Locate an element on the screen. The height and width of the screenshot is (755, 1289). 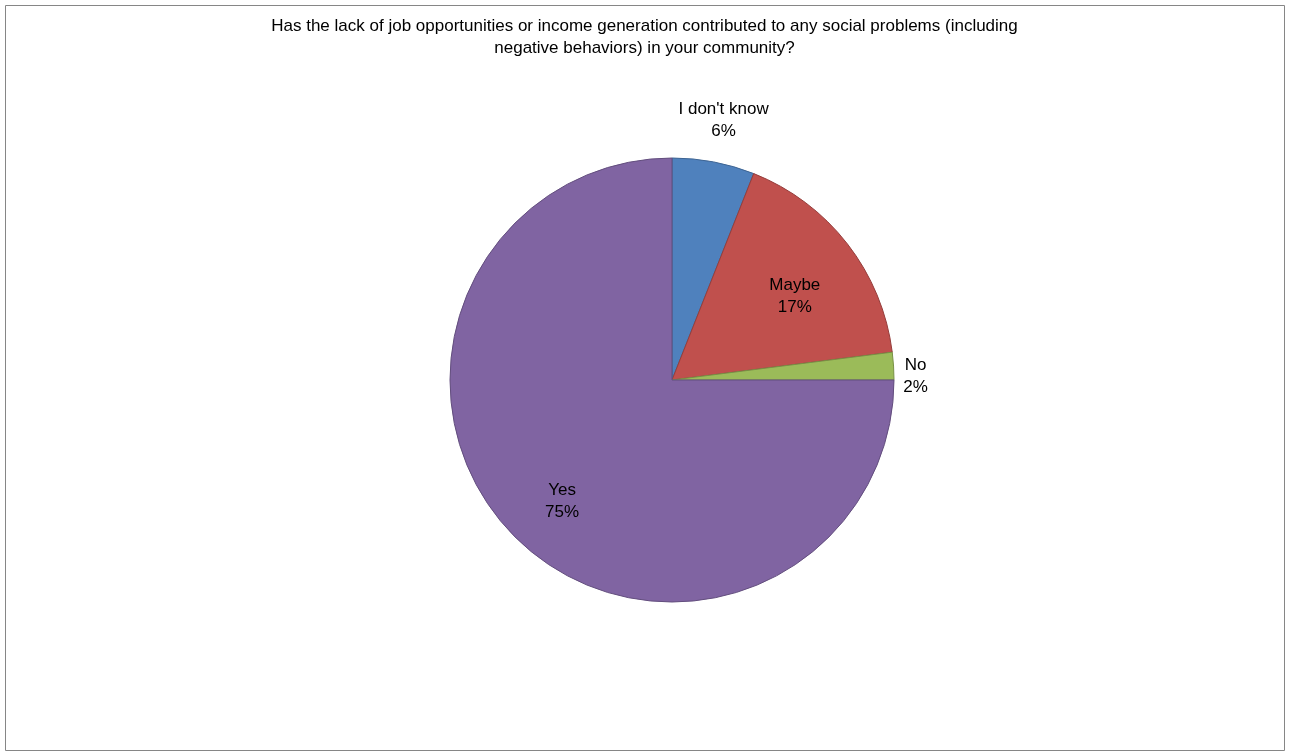
slice-label: Maybe is located at coordinates (795, 284).